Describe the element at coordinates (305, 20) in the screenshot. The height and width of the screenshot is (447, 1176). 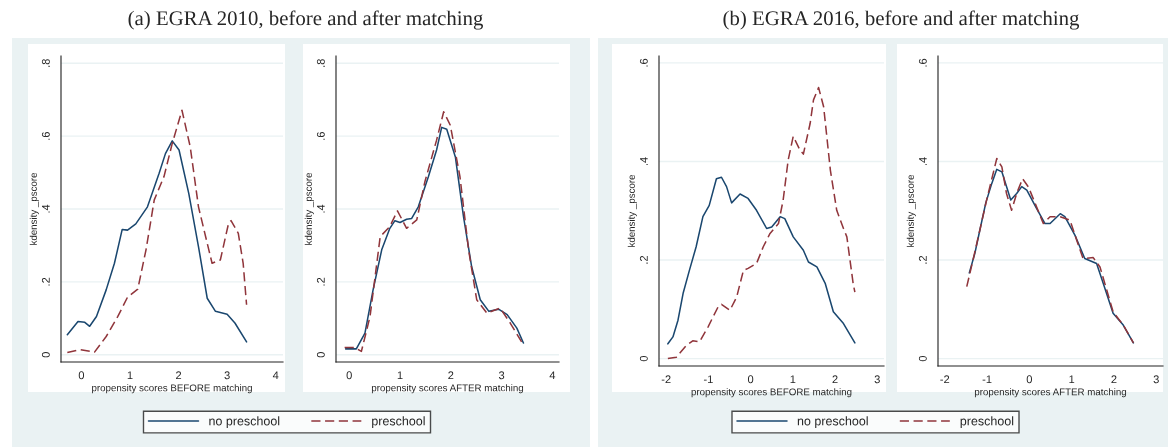
I see `chart-title: (a) EGRA 2010, before and after matching` at that location.